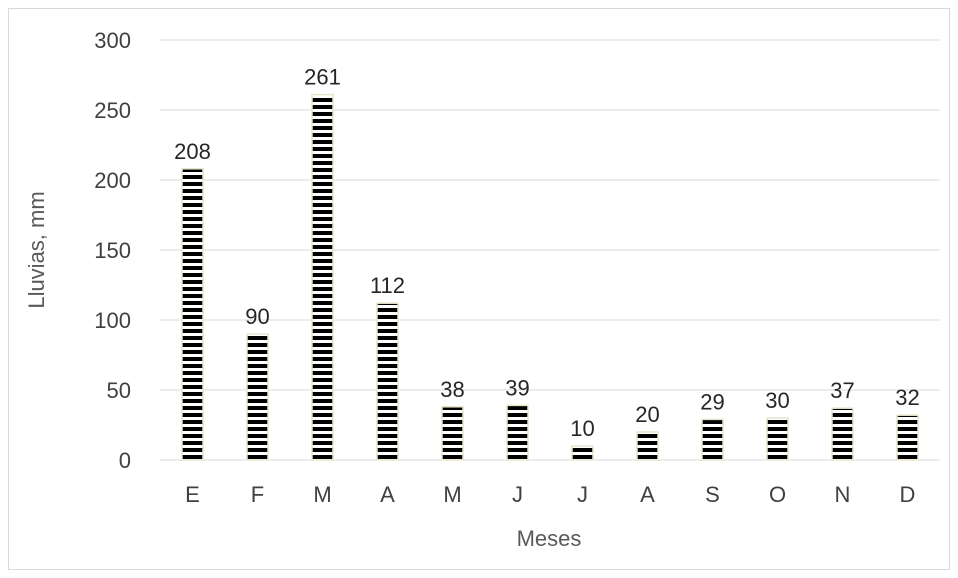  I want to click on data-label: 39, so click(517, 387).